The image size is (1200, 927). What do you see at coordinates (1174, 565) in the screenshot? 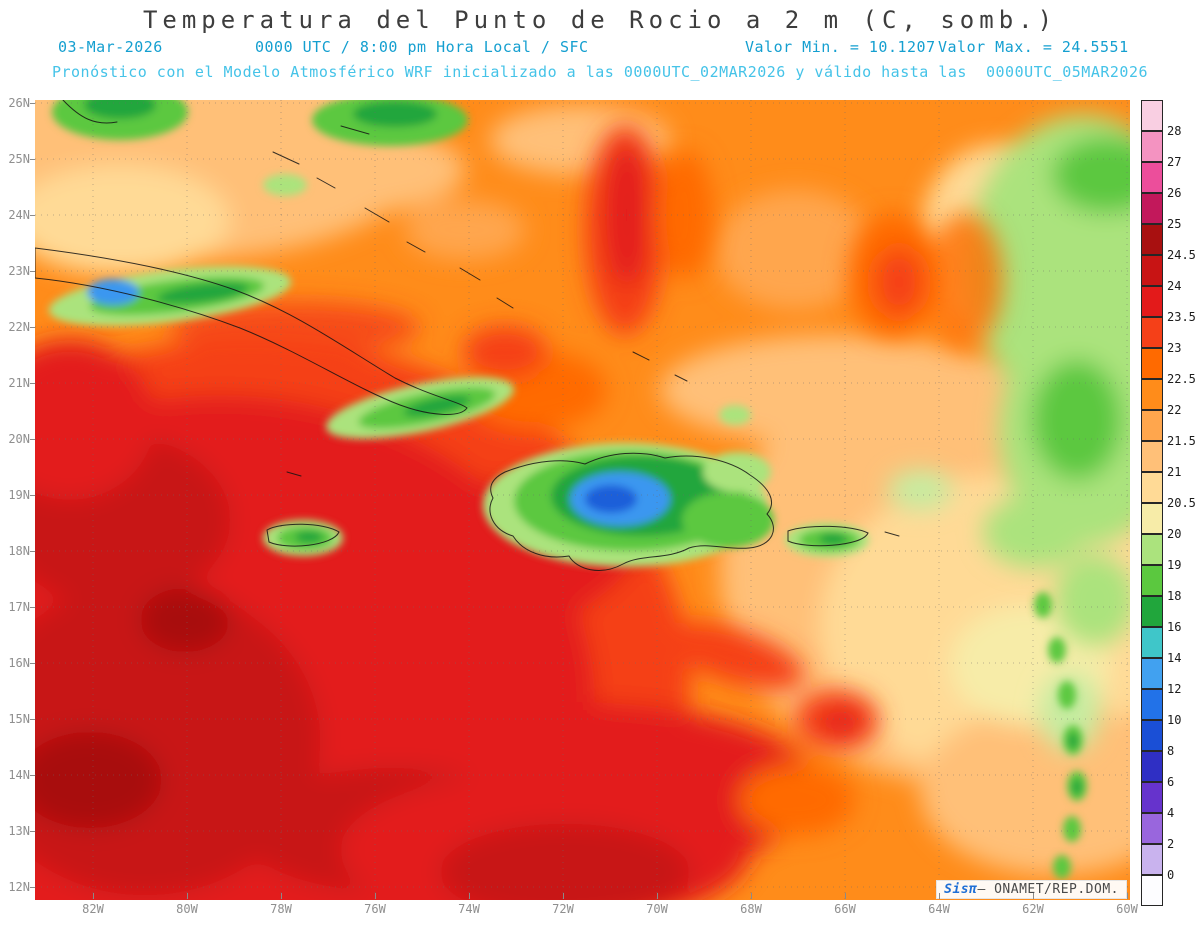
I see `colorbar-tick-label: 19` at bounding box center [1174, 565].